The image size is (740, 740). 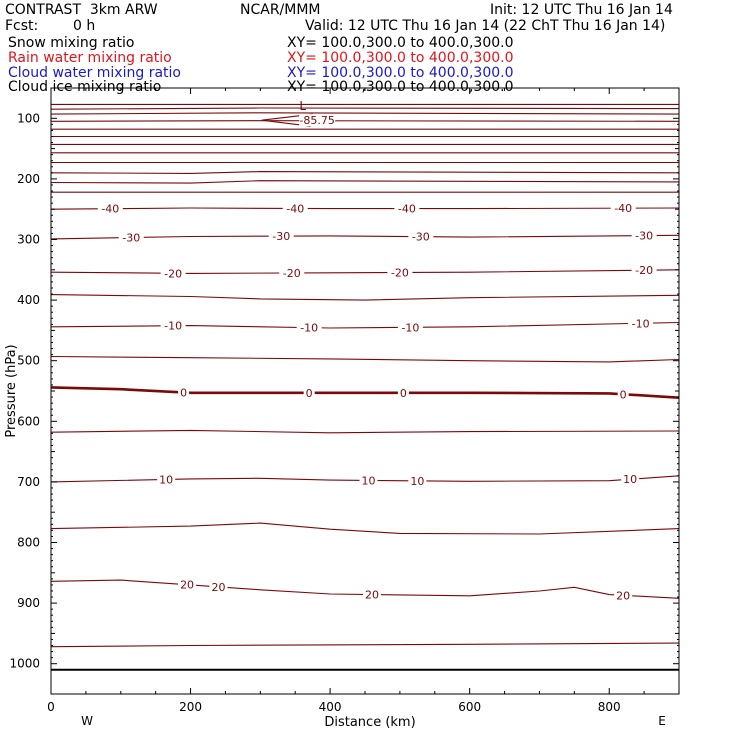 I want to click on x-tick-label: 0, so click(x=51, y=707).